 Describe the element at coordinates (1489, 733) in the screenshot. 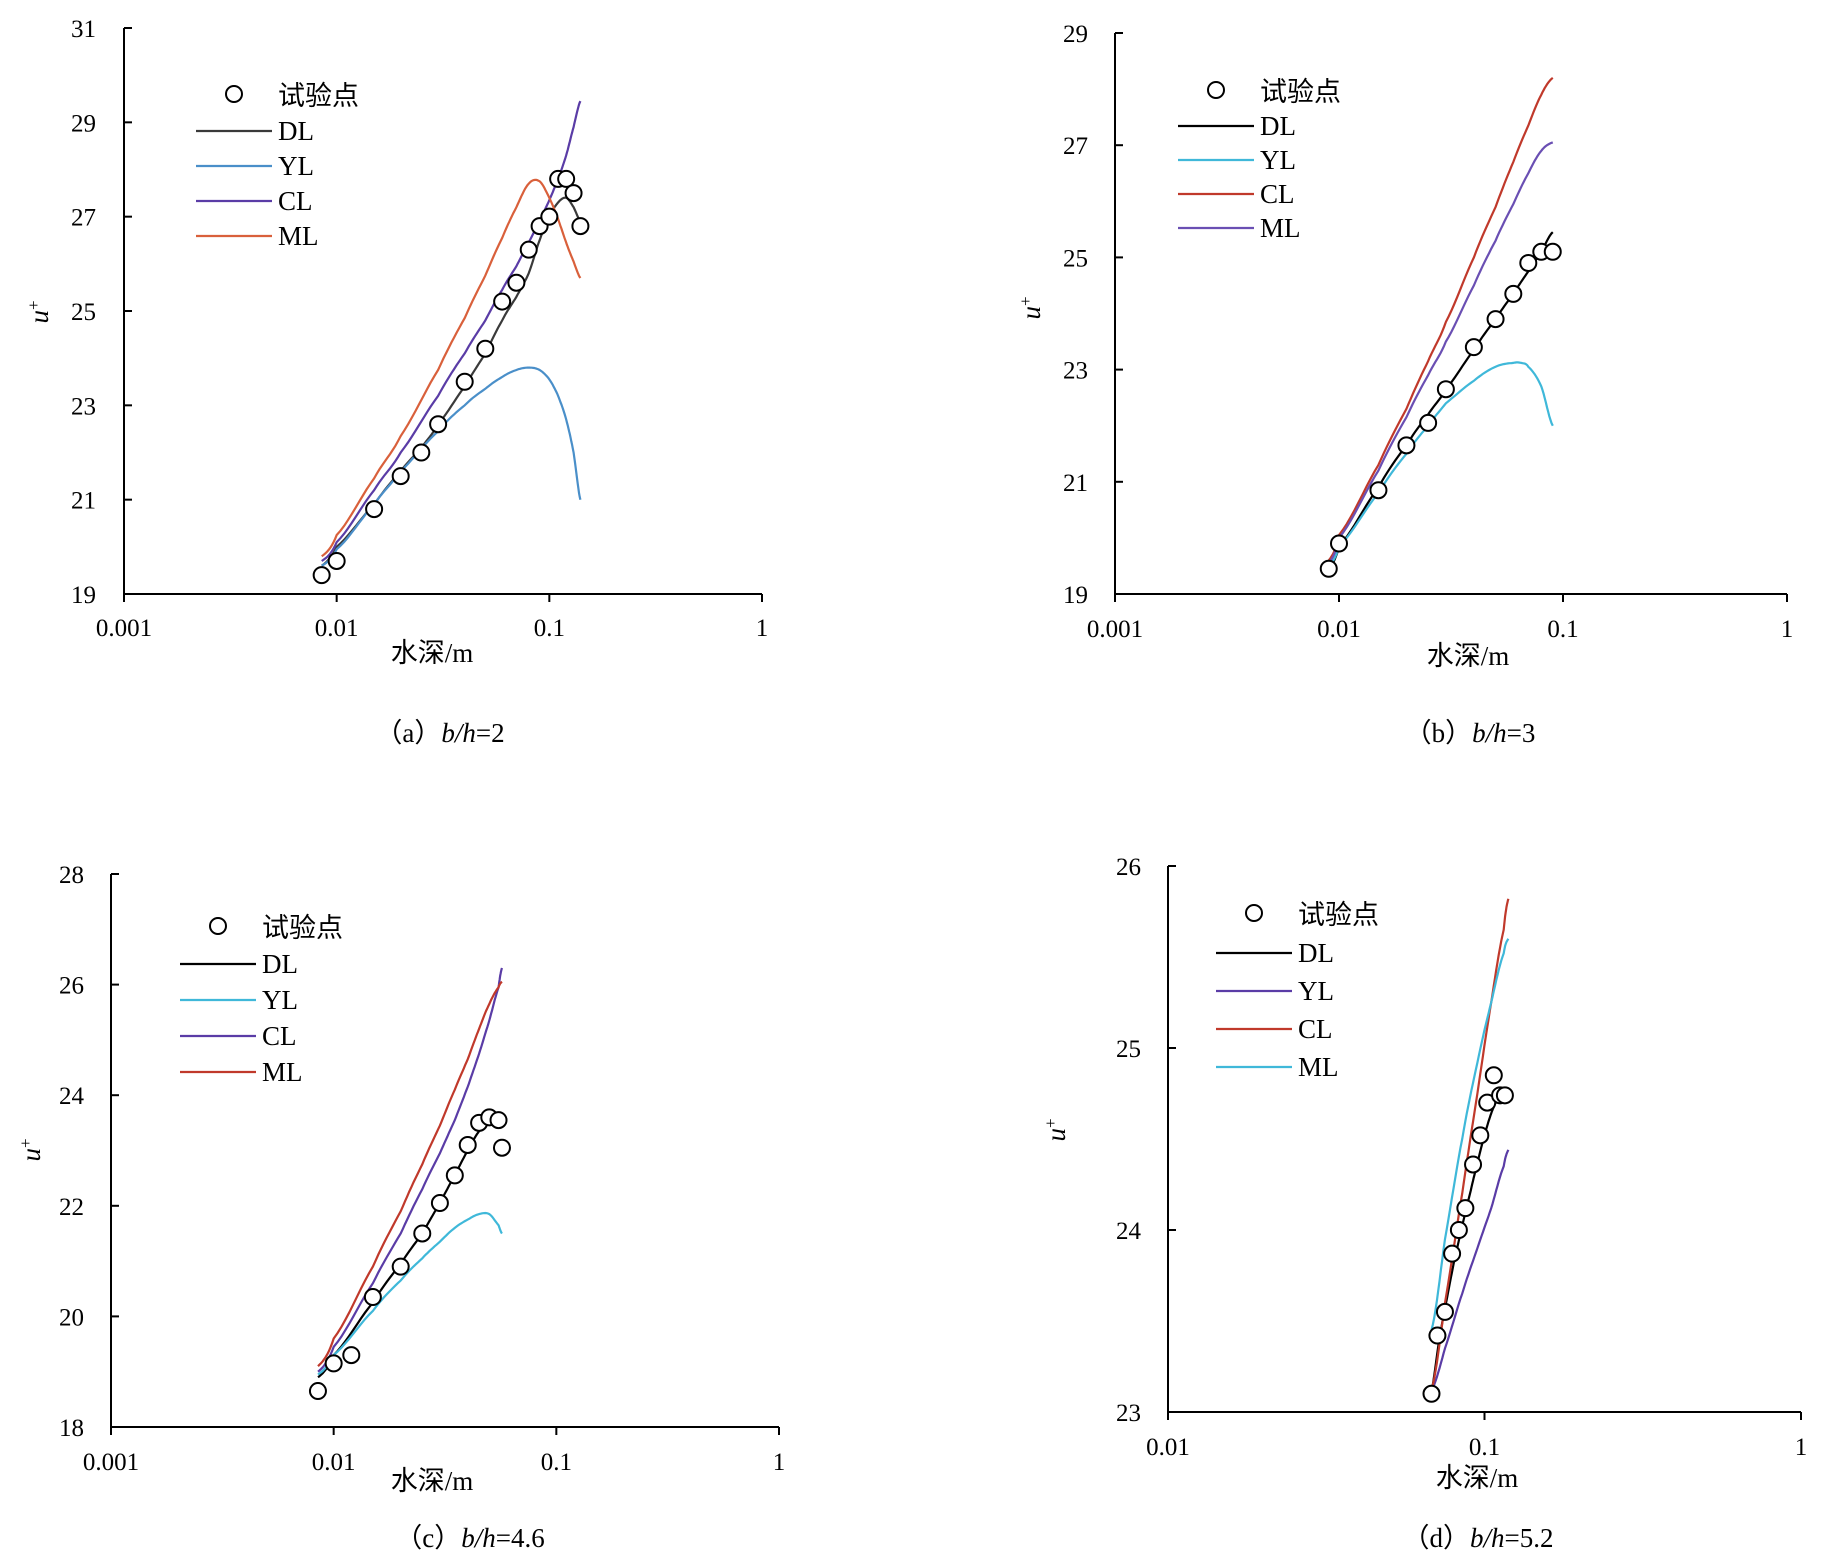

I see `caption-b-var: b/h` at that location.